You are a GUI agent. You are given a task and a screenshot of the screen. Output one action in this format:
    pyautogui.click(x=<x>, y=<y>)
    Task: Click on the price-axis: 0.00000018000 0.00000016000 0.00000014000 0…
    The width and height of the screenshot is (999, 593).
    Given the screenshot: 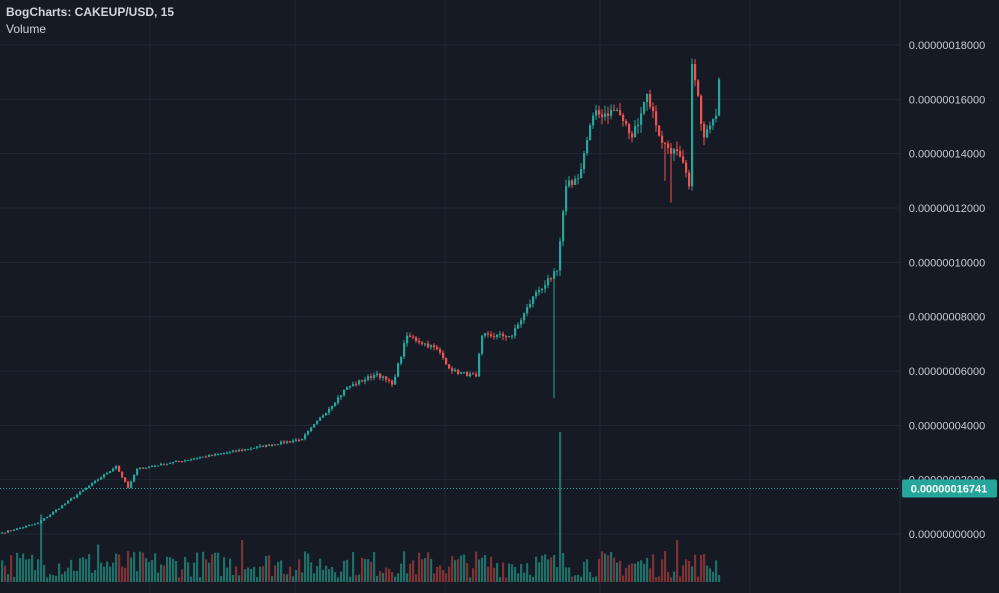 What is the action you would take?
    pyautogui.click(x=947, y=290)
    